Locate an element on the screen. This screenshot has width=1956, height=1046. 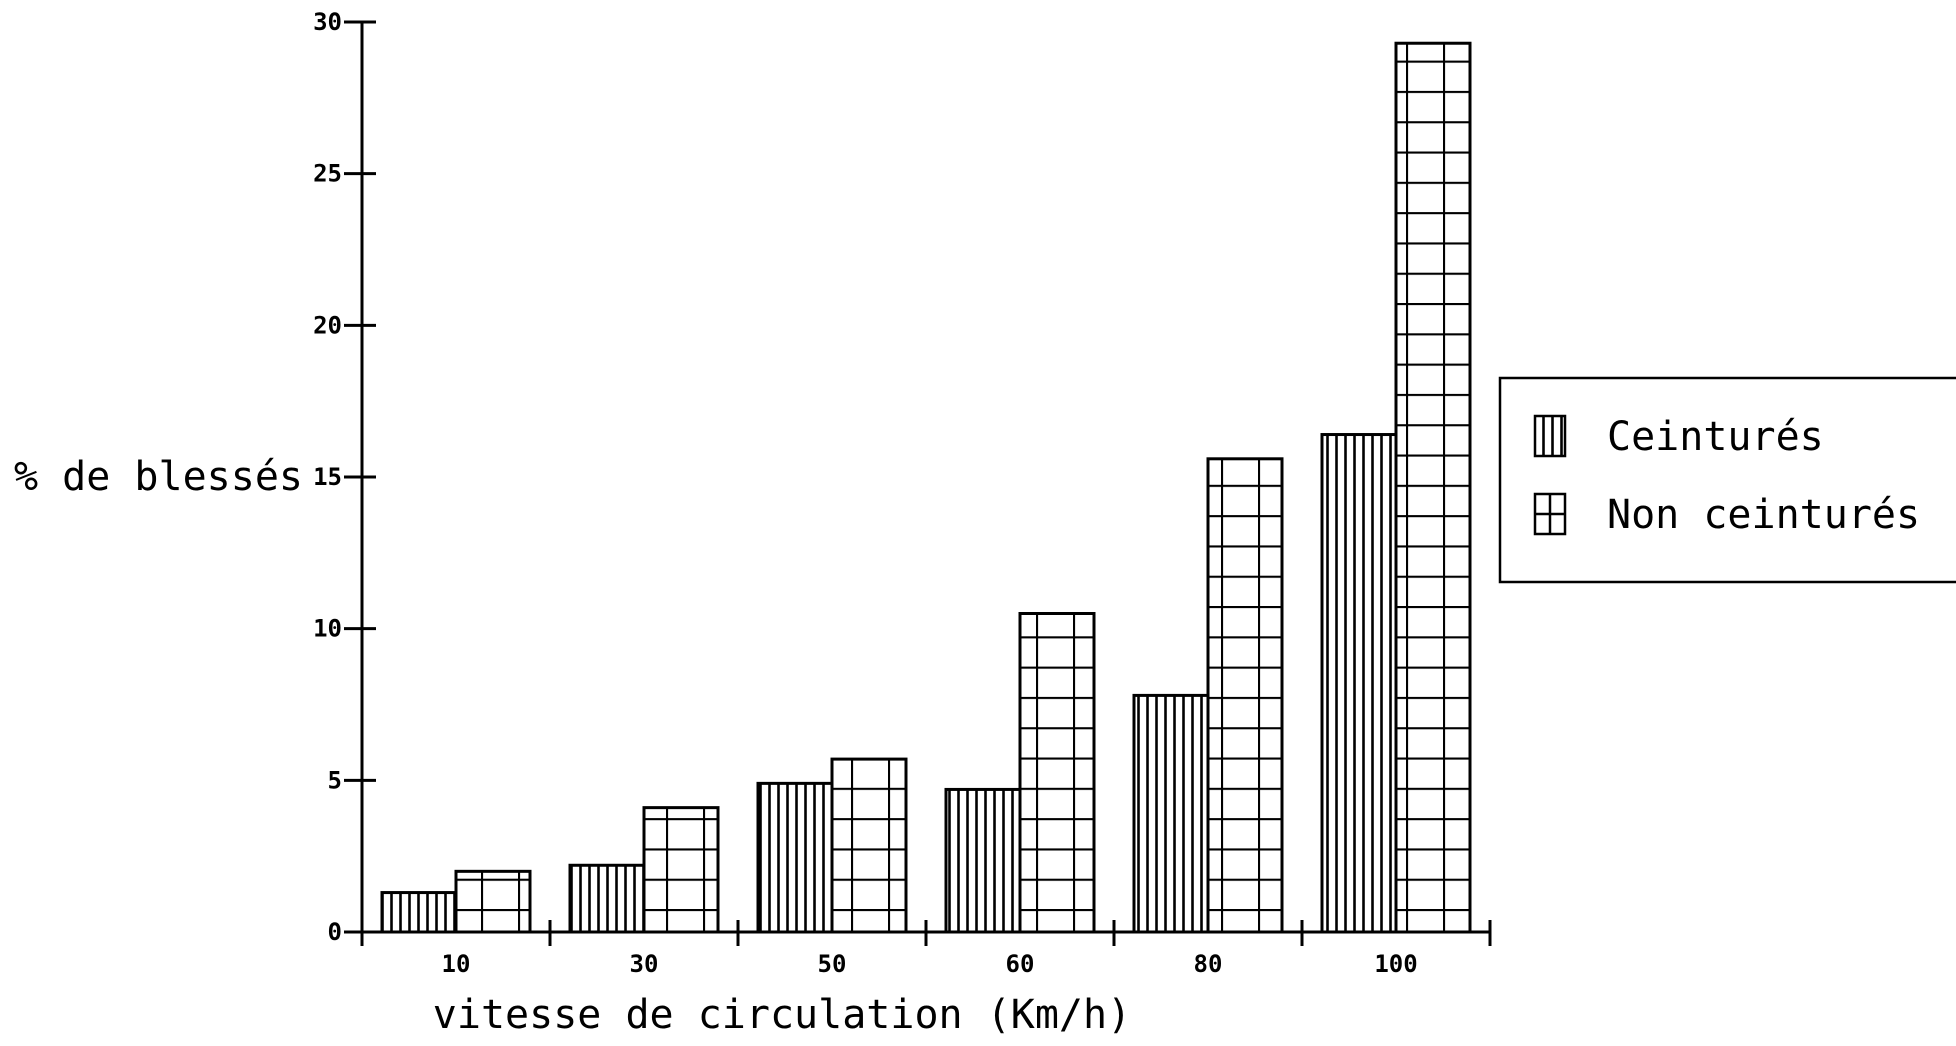
x-tick-label: 60 is located at coordinates (1020, 964).